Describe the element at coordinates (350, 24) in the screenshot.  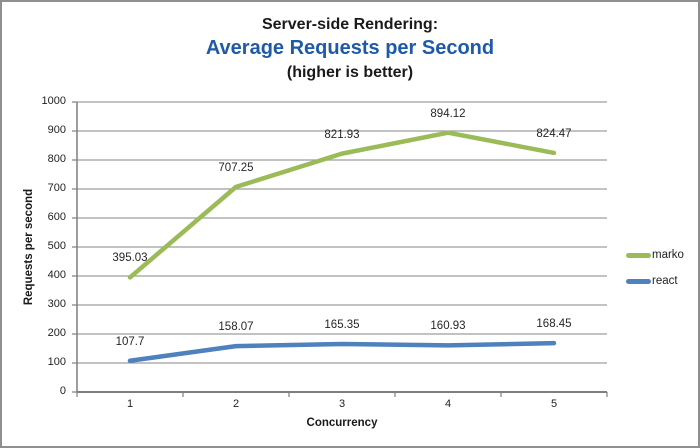
I see `chart-title-line1: Server-side Rendering:` at that location.